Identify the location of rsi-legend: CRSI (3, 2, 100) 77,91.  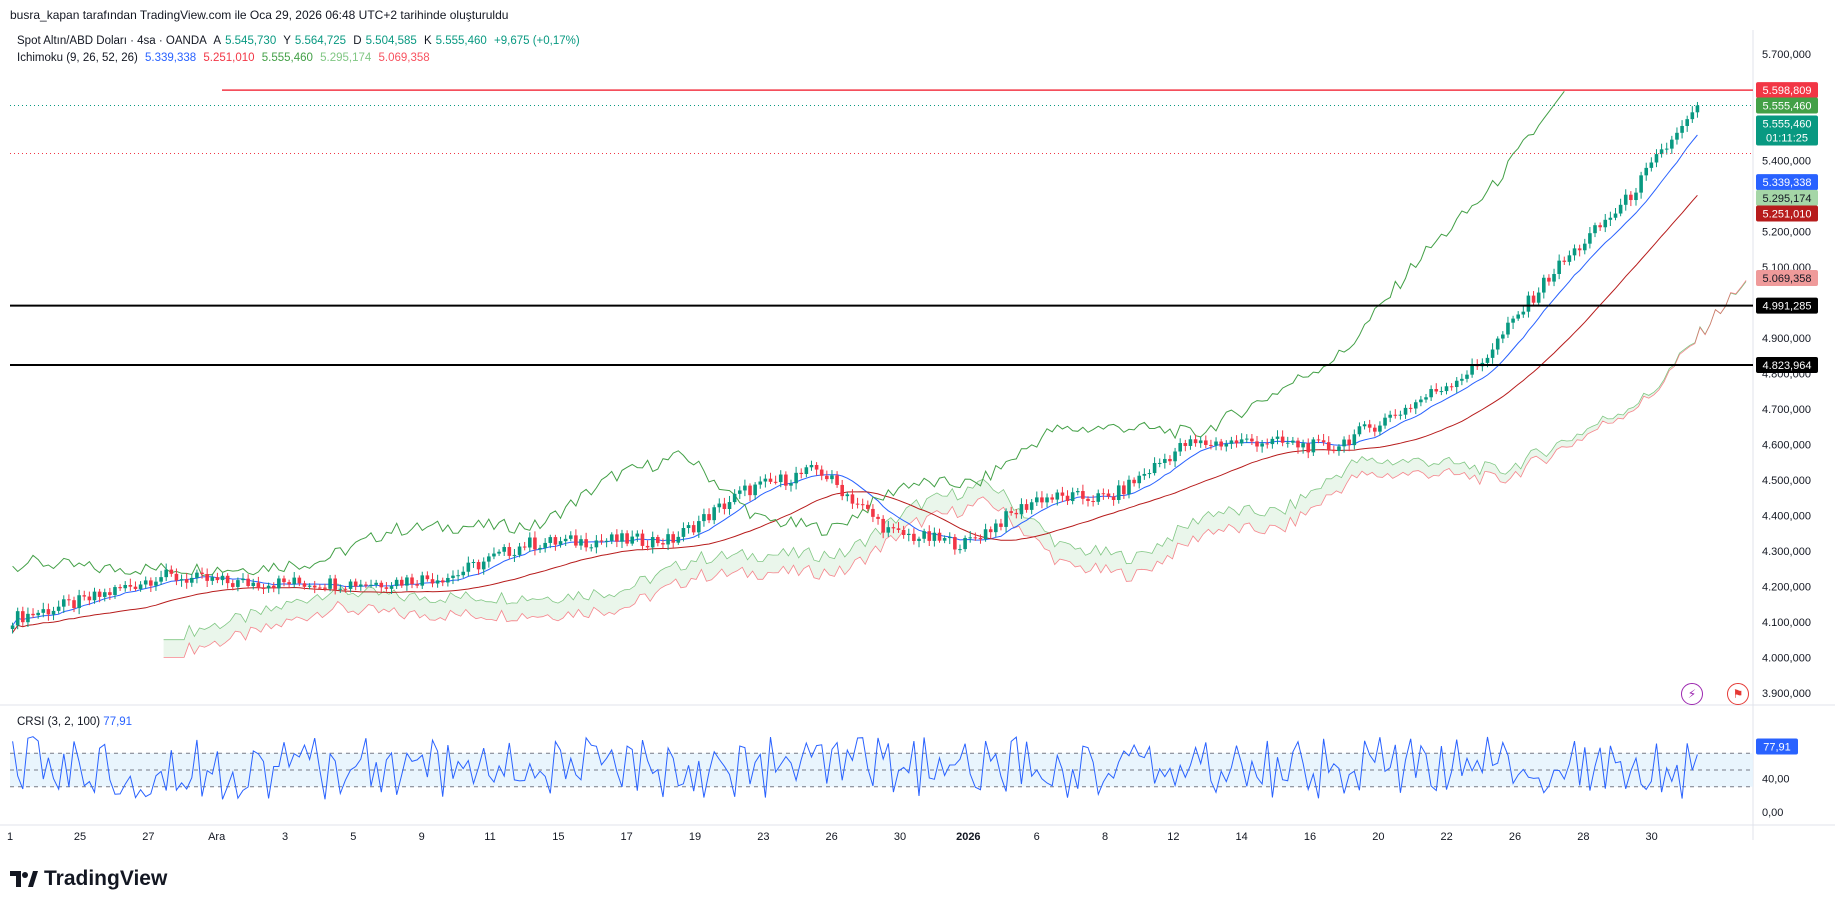
(74, 722).